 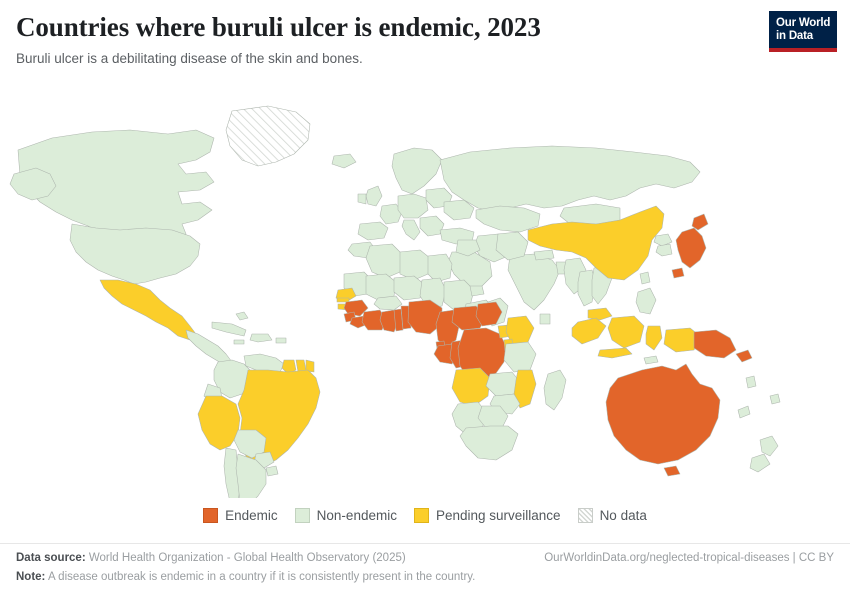 I want to click on legend-label-non-endemic: Non-endemic, so click(x=356, y=515).